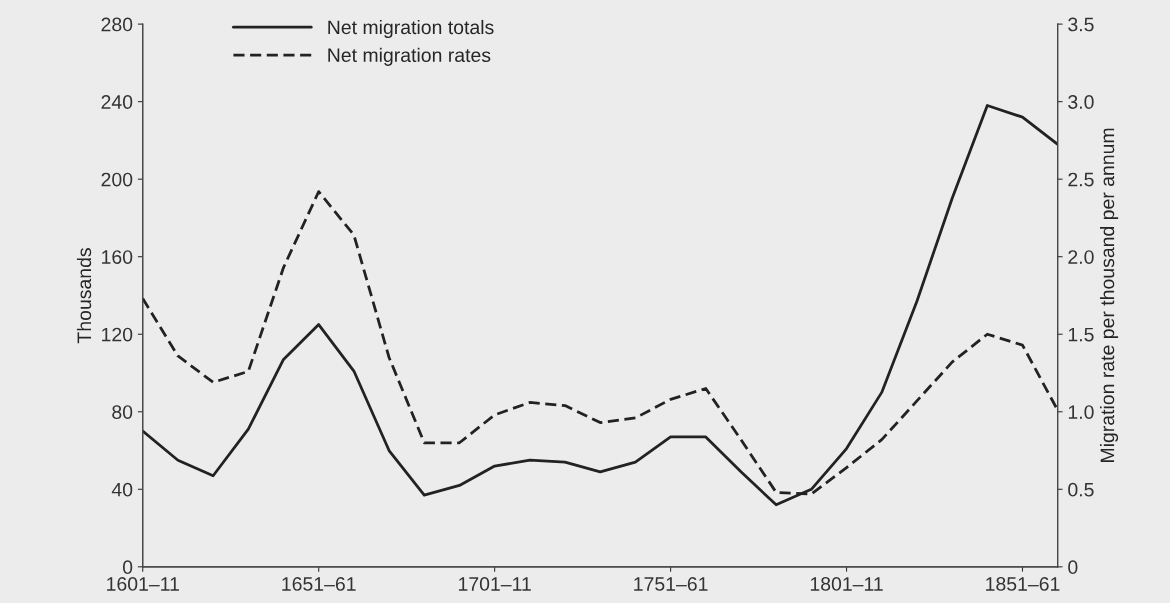 This screenshot has width=1170, height=603. I want to click on y-tick-label: 160, so click(117, 257).